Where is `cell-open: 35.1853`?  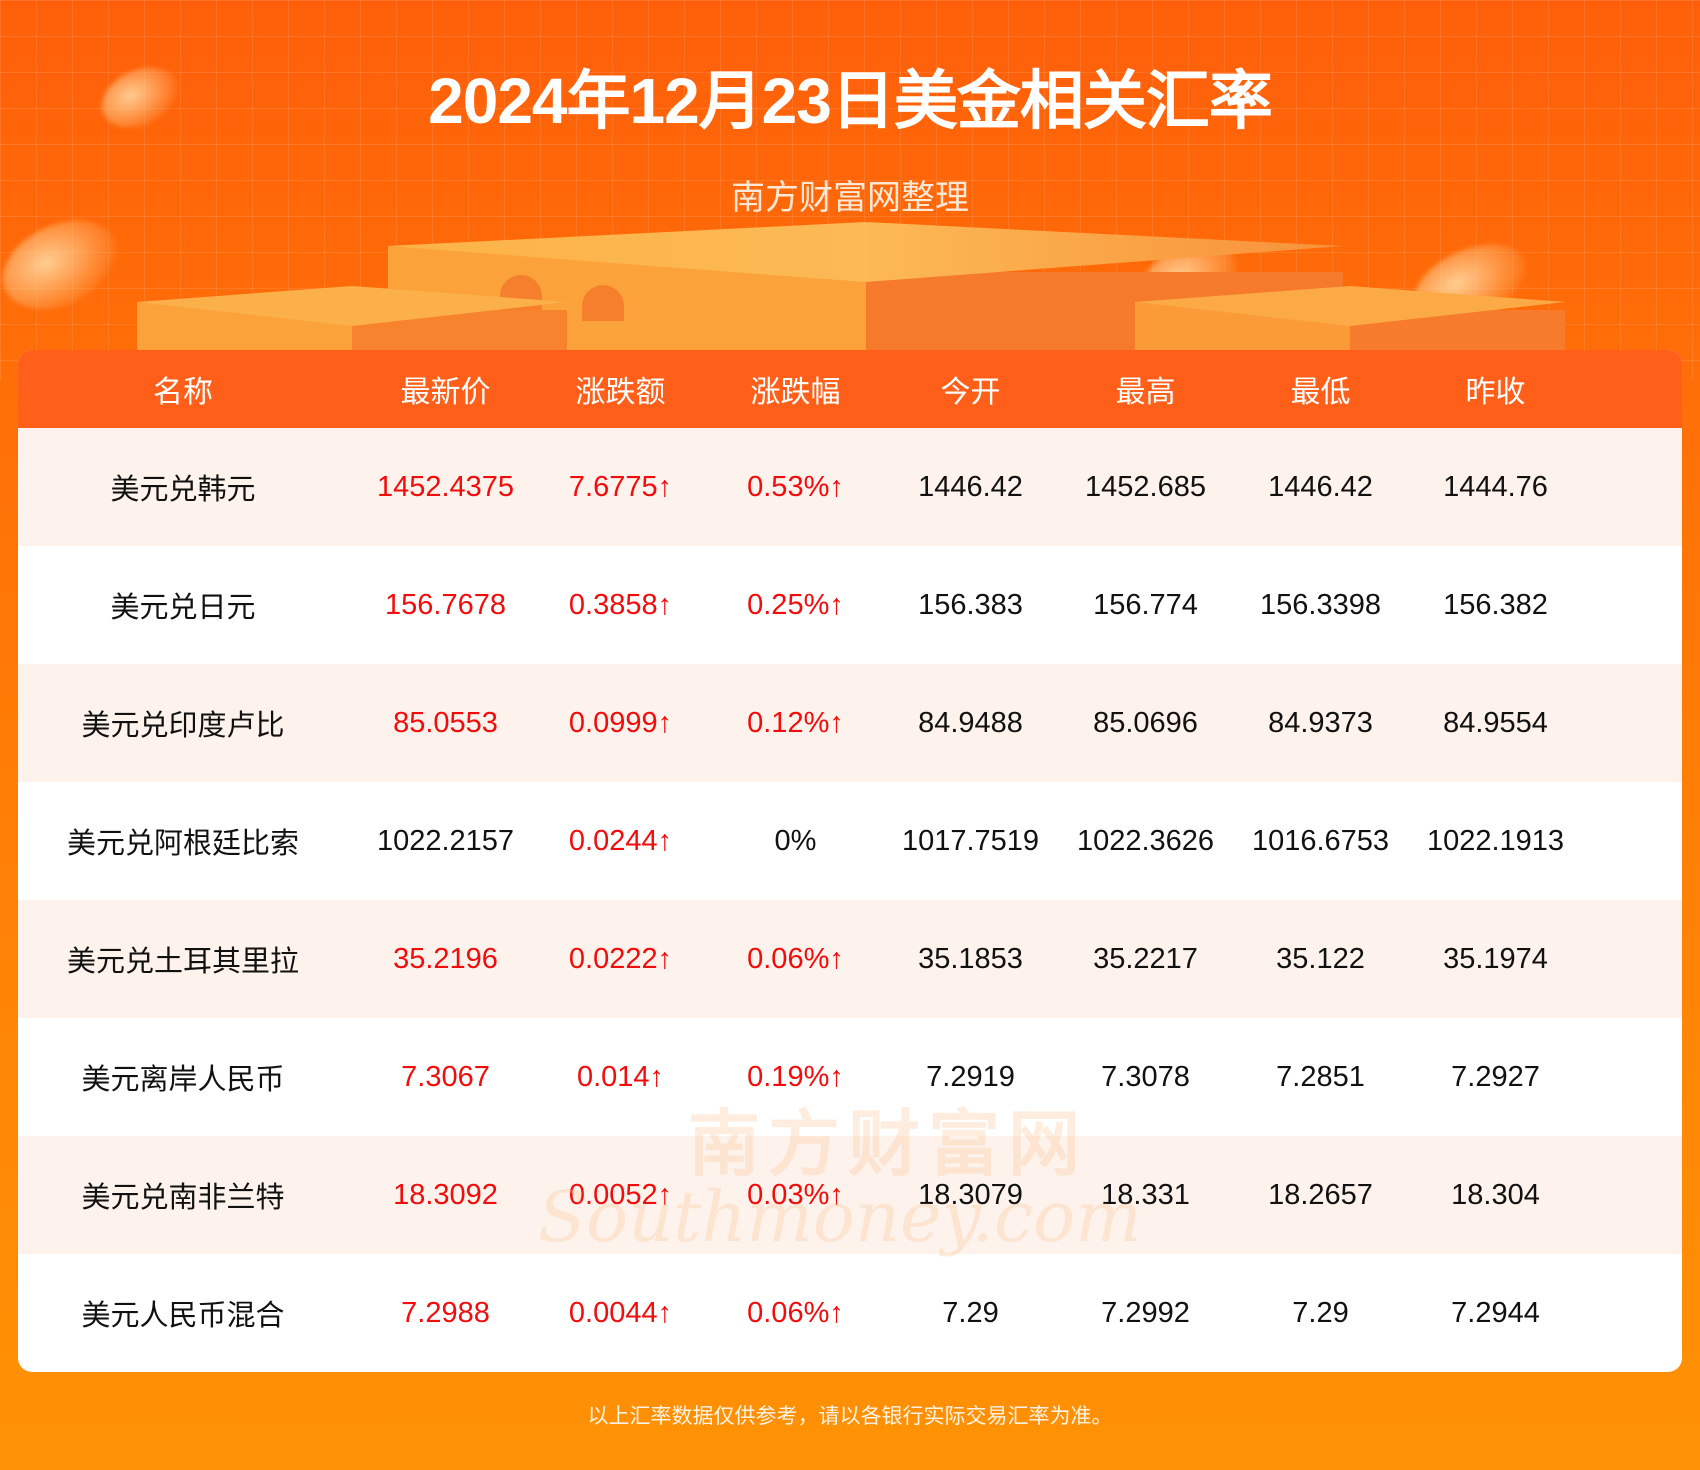
cell-open: 35.1853 is located at coordinates (970, 958).